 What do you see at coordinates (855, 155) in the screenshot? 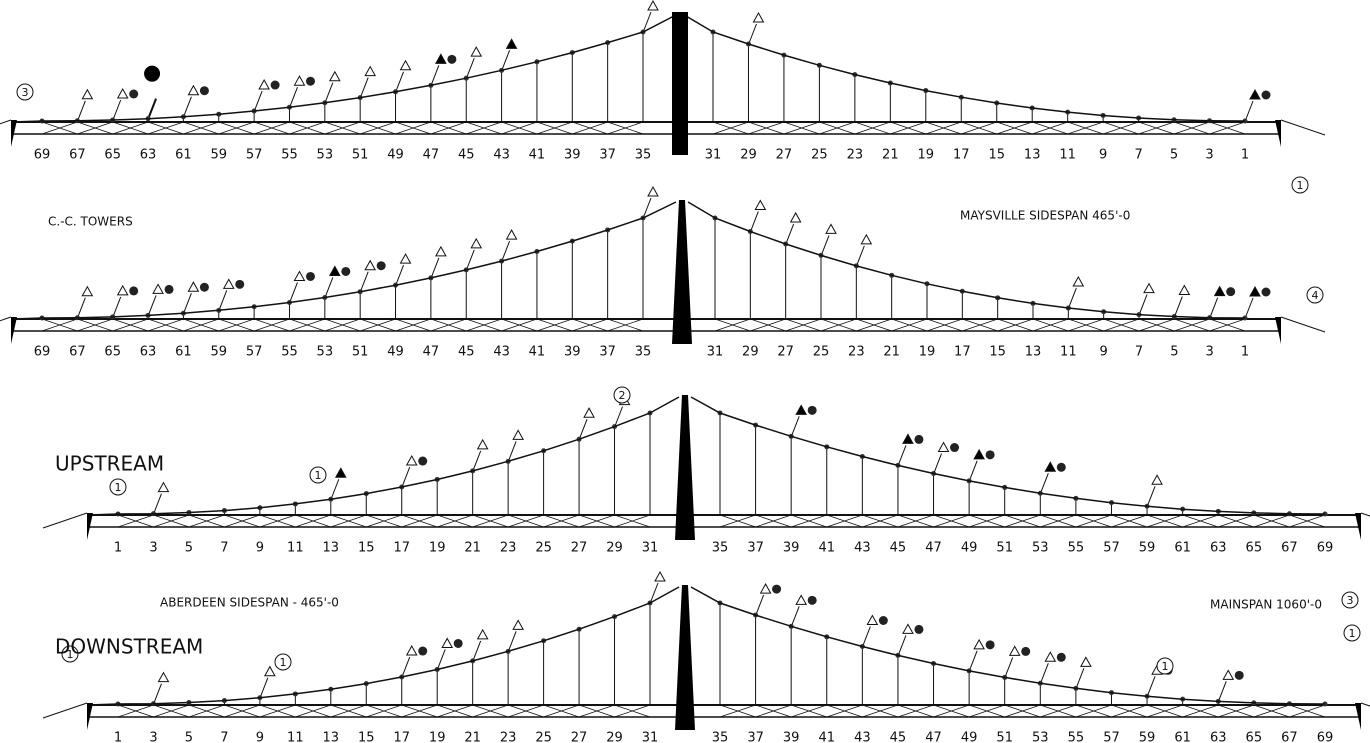
I see `hanger-number: 23` at bounding box center [855, 155].